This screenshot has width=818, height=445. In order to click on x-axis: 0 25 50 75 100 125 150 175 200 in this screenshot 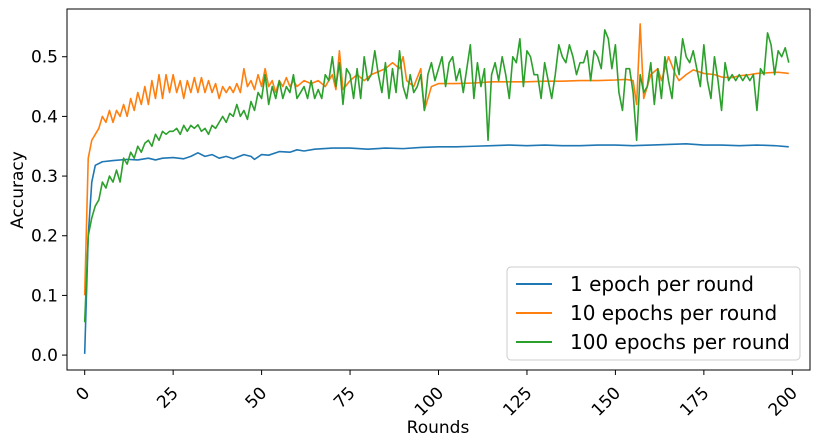, I will do `click(437, 395)`.